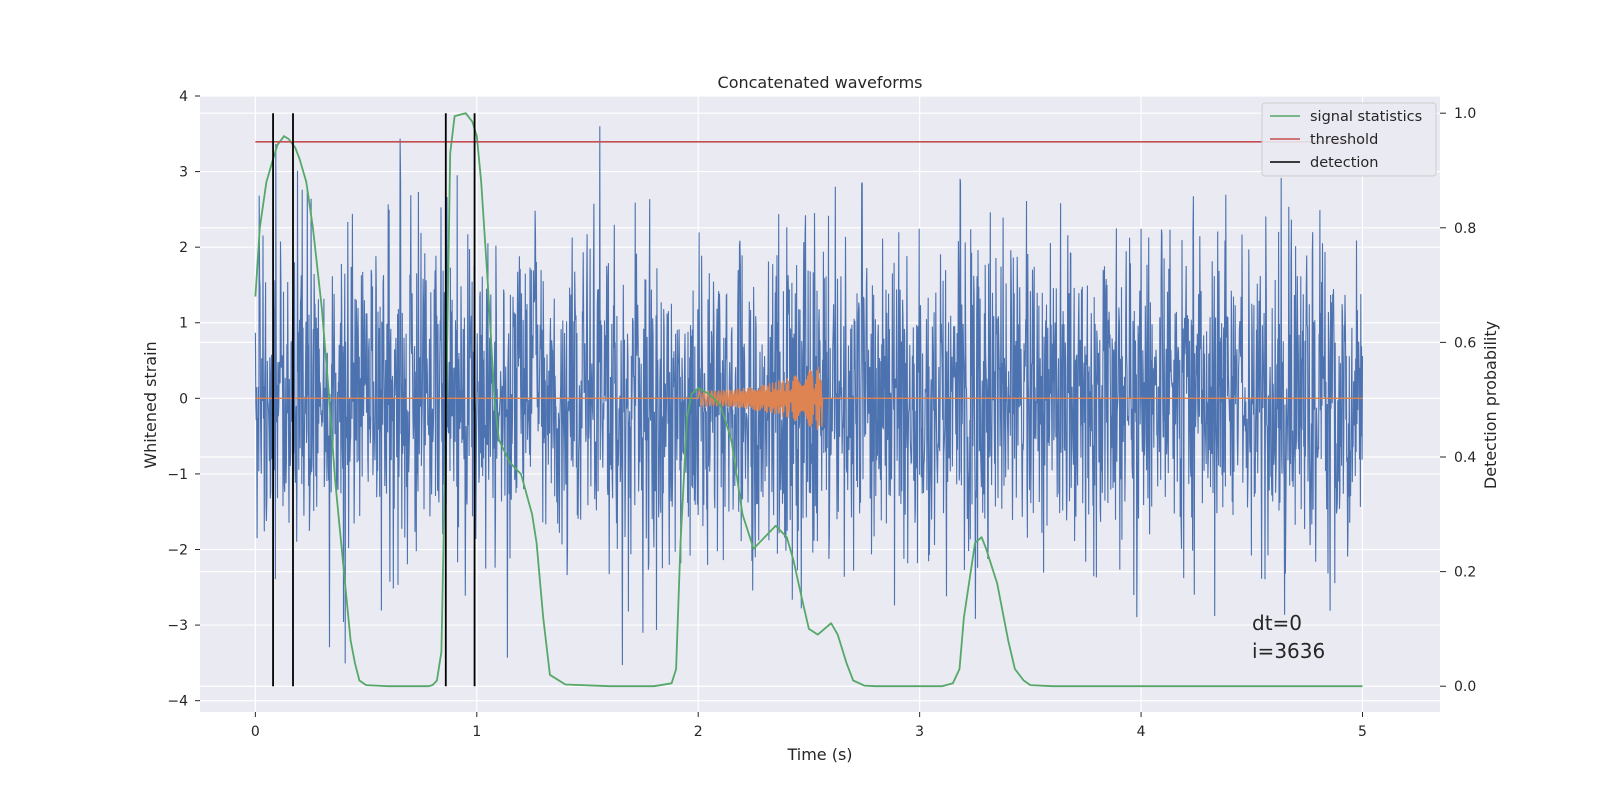 The width and height of the screenshot is (1600, 800). Describe the element at coordinates (183, 324) in the screenshot. I see `y-tick-label-5: 1` at that location.